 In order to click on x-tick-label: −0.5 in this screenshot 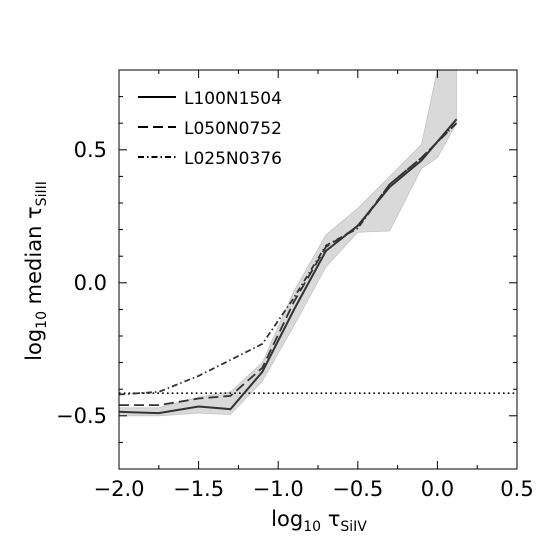, I will do `click(357, 489)`.